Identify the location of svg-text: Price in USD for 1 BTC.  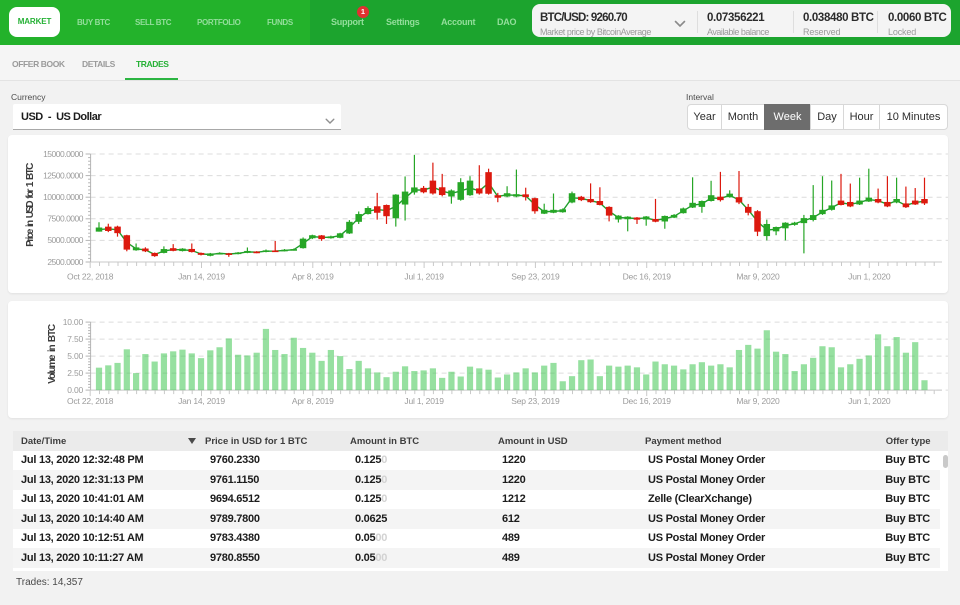
(30, 205).